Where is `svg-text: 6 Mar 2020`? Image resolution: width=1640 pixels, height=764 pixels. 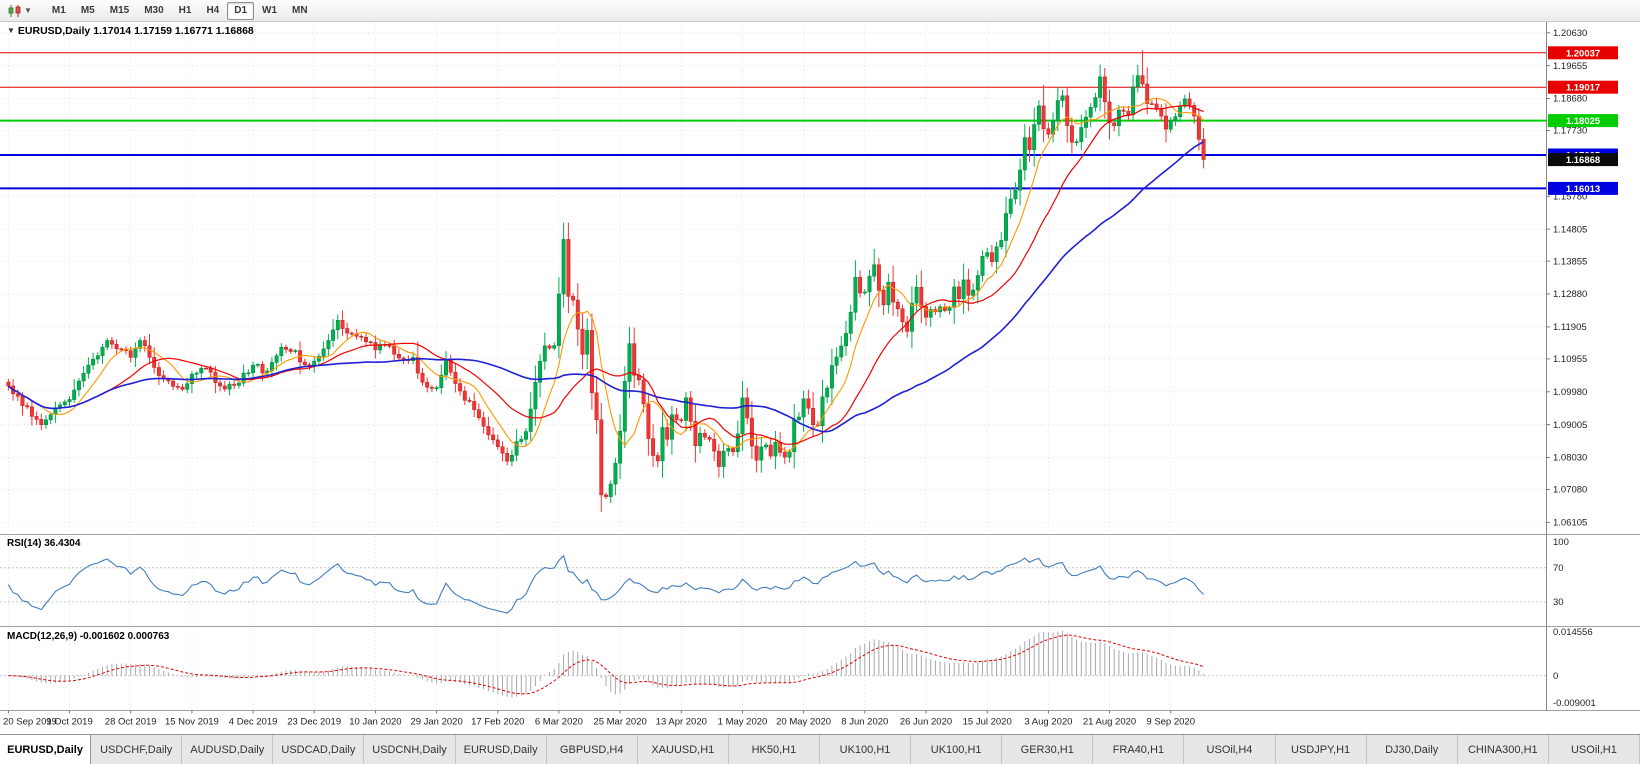 svg-text: 6 Mar 2020 is located at coordinates (559, 722).